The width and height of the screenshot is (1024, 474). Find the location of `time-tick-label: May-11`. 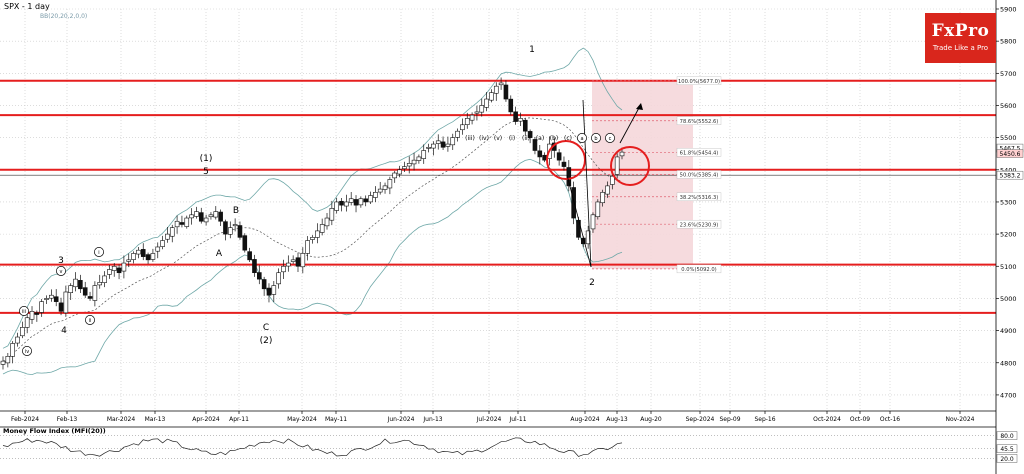

time-tick-label: May-11 is located at coordinates (336, 419).